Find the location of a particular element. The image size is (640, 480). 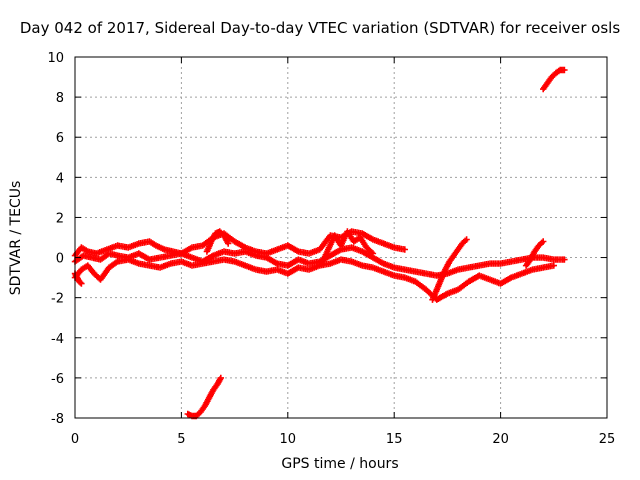

x-tick-label: 10 is located at coordinates (288, 439).